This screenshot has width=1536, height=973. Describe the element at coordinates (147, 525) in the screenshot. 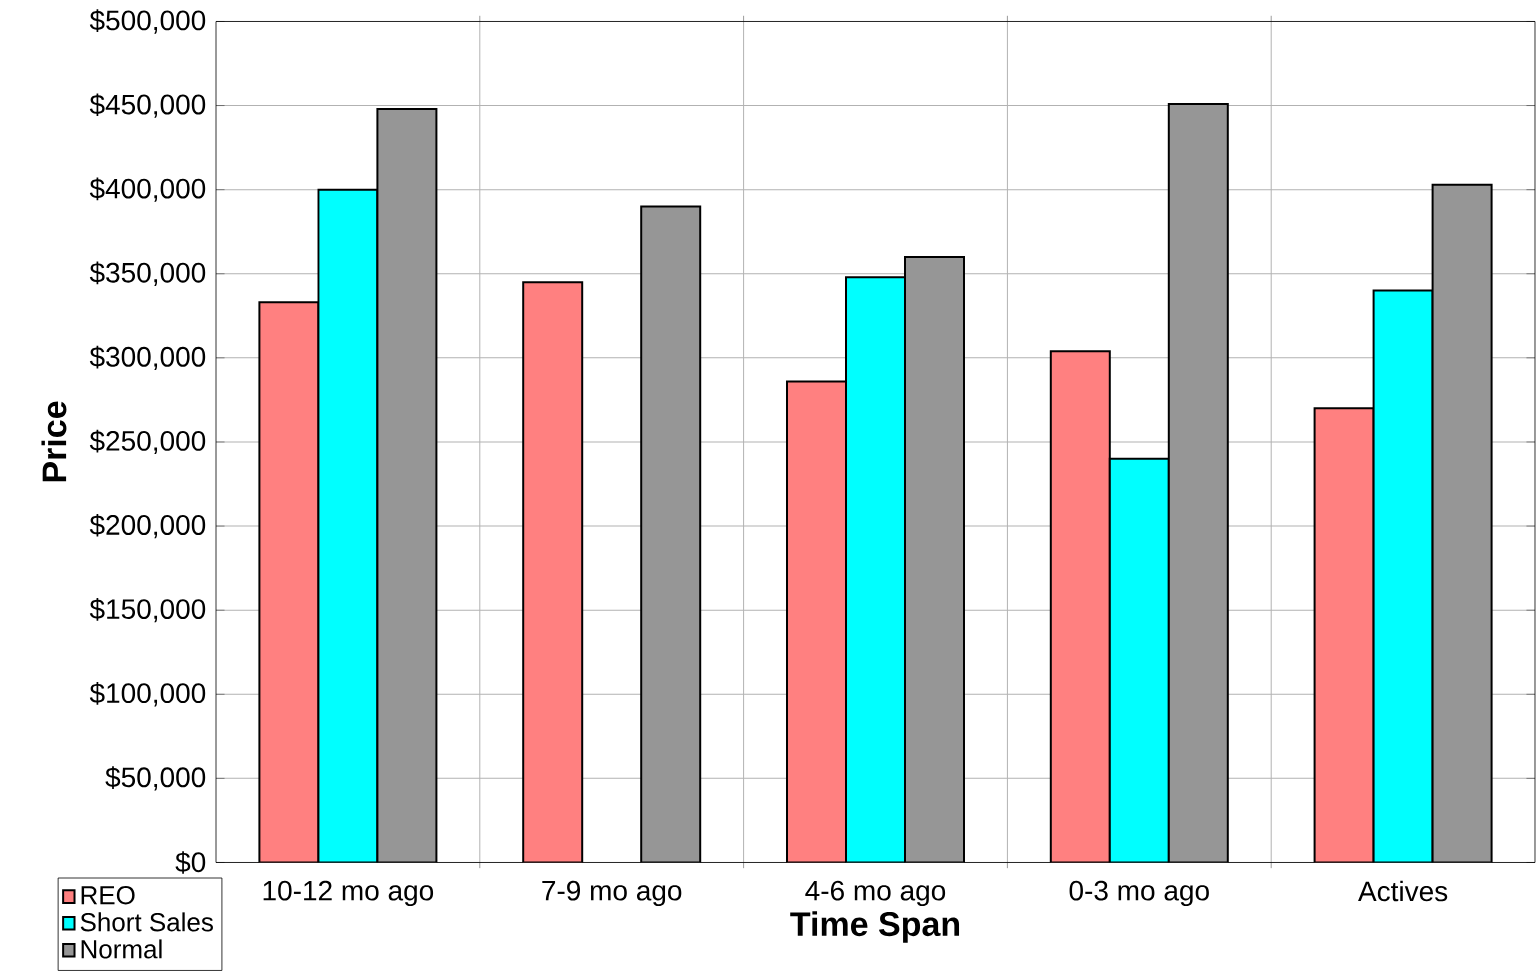

I see `y-tick-label: $200,000` at that location.